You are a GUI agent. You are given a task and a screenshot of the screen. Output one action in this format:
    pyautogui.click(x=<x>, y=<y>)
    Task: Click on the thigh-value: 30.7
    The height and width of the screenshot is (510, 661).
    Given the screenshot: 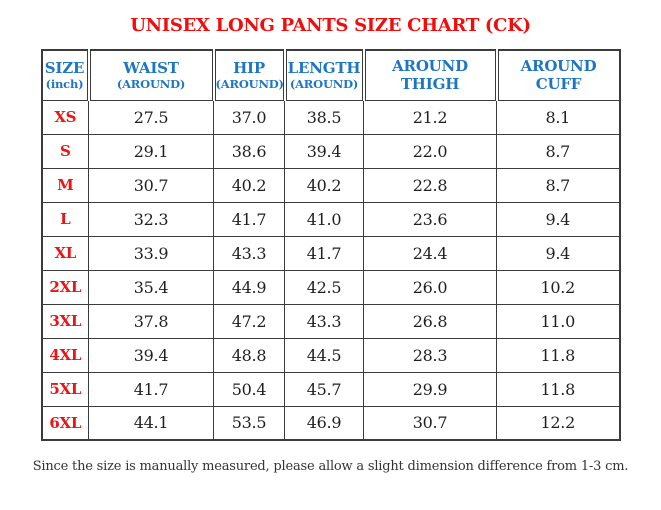 What is the action you would take?
    pyautogui.click(x=430, y=423)
    